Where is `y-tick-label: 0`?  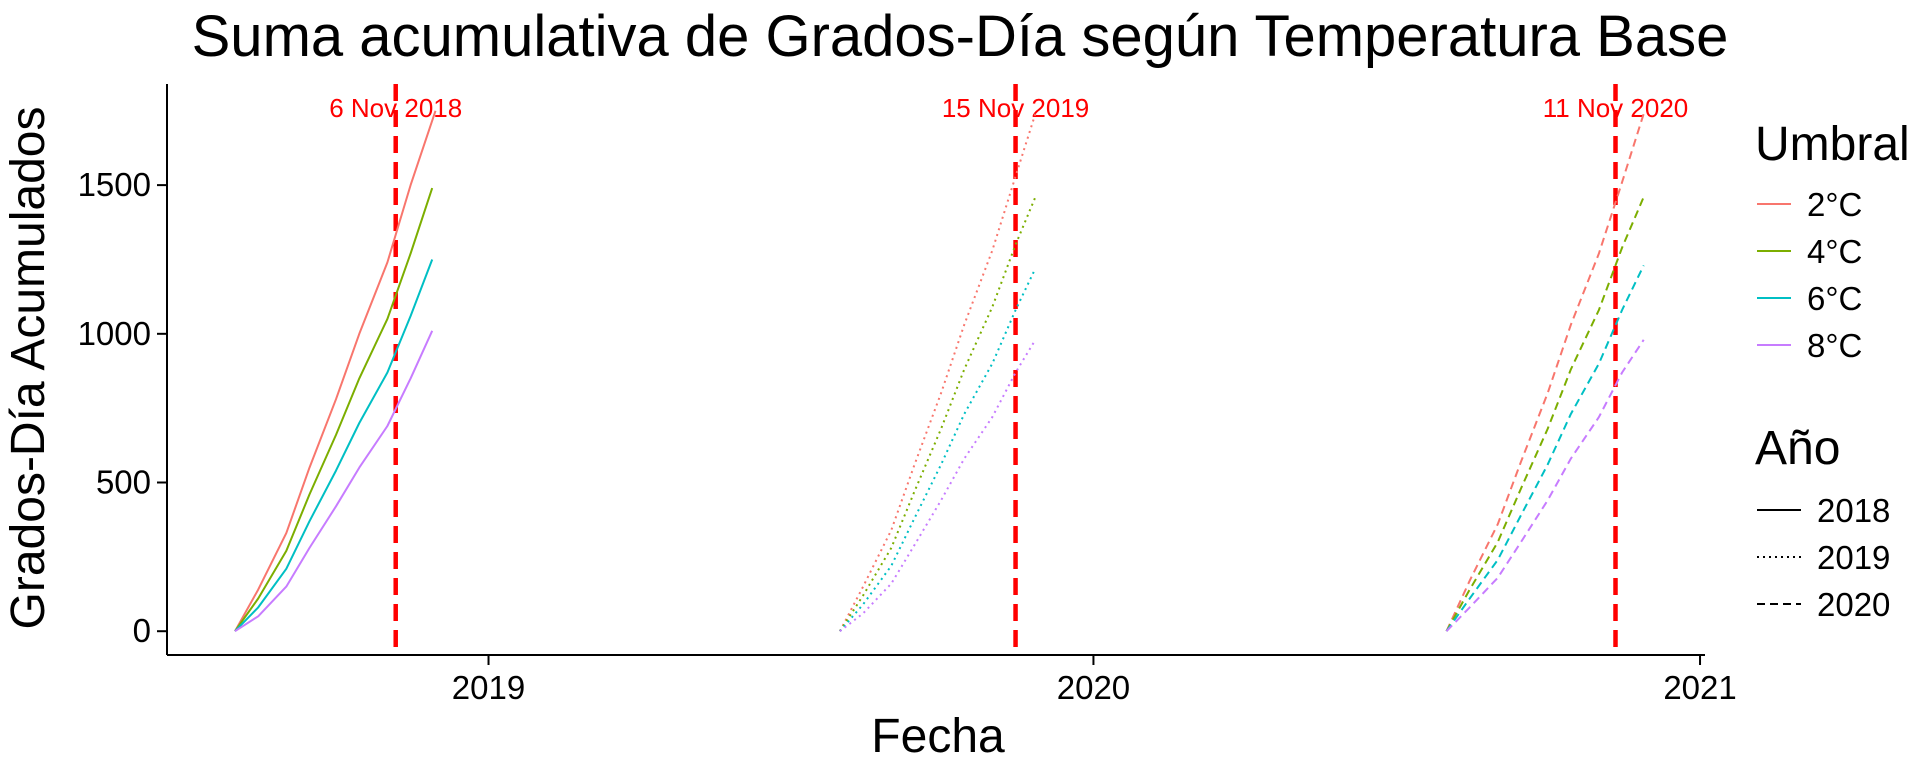 y-tick-label: 0 is located at coordinates (142, 630).